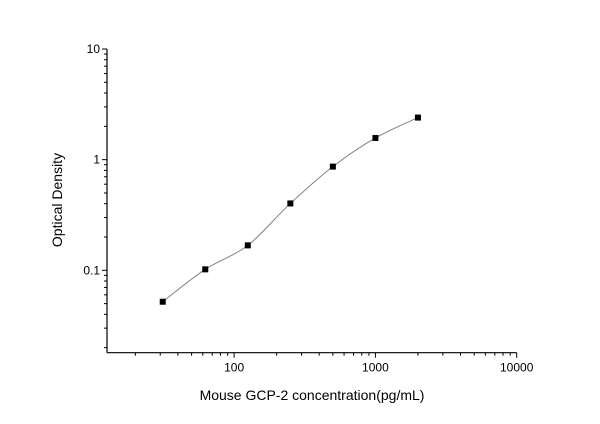  What do you see at coordinates (57, 200) in the screenshot?
I see `y-axis-title: Optical Density` at bounding box center [57, 200].